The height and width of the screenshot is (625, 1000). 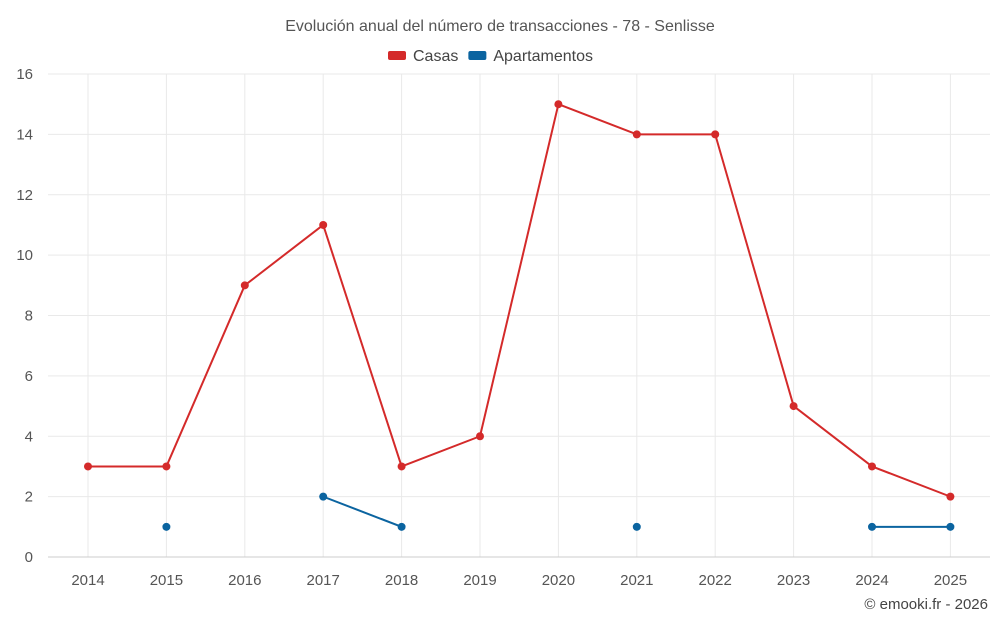 What do you see at coordinates (950, 580) in the screenshot?
I see `x-tick-label: 2025` at bounding box center [950, 580].